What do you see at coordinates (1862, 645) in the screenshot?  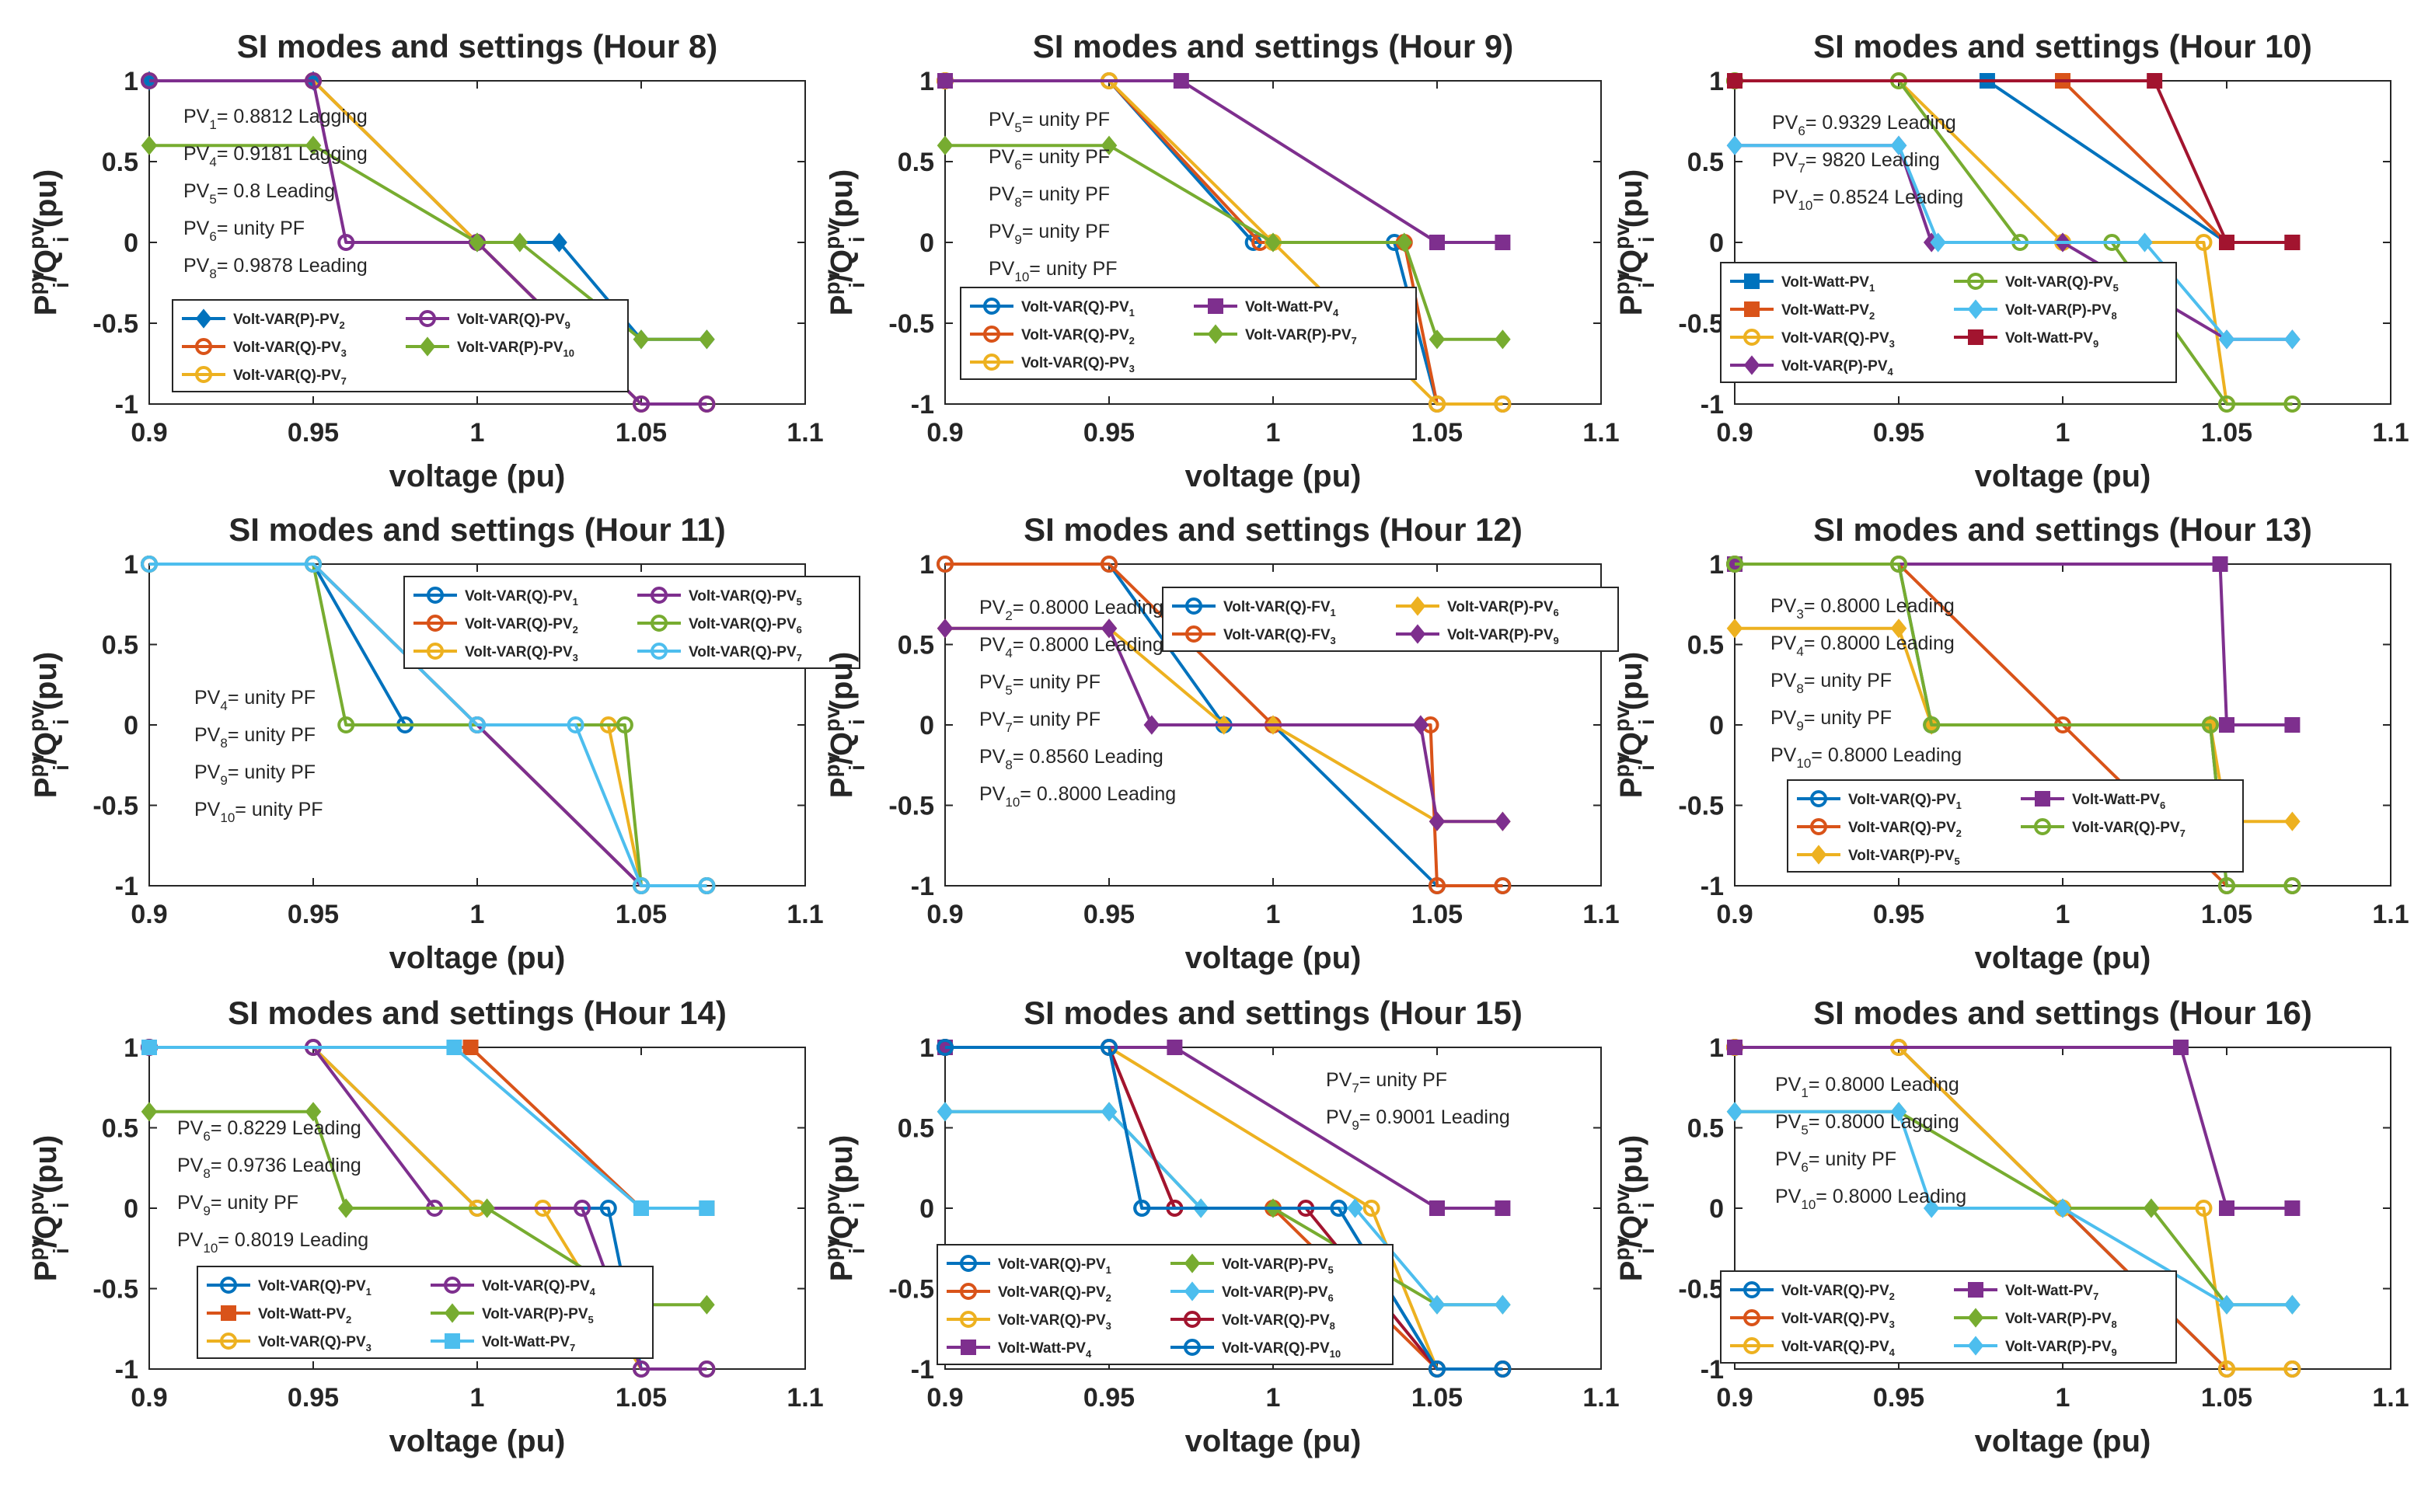 I see `pf-note: PV4= 0.8000 Leading` at bounding box center [1862, 645].